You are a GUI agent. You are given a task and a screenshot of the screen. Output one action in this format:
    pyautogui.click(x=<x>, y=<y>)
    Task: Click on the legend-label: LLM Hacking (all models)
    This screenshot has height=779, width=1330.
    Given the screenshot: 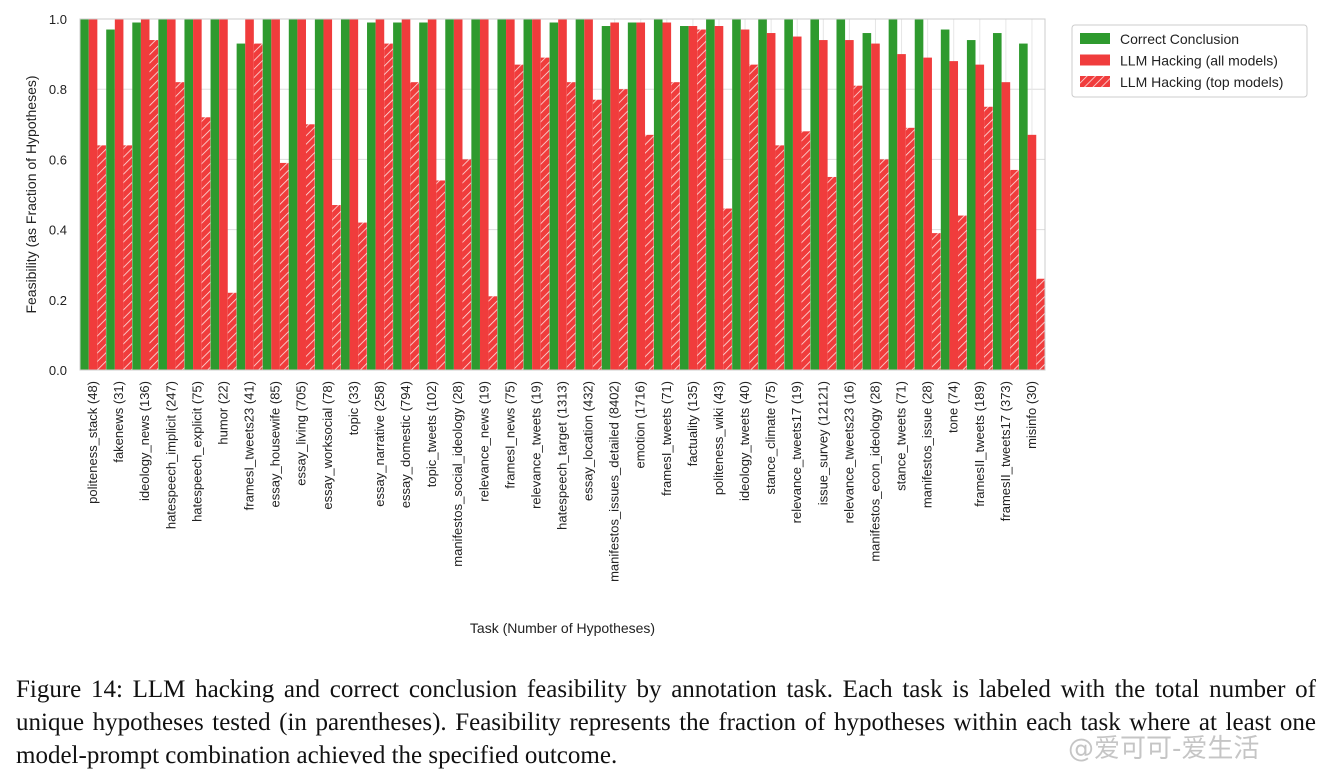 What is the action you would take?
    pyautogui.click(x=1199, y=61)
    